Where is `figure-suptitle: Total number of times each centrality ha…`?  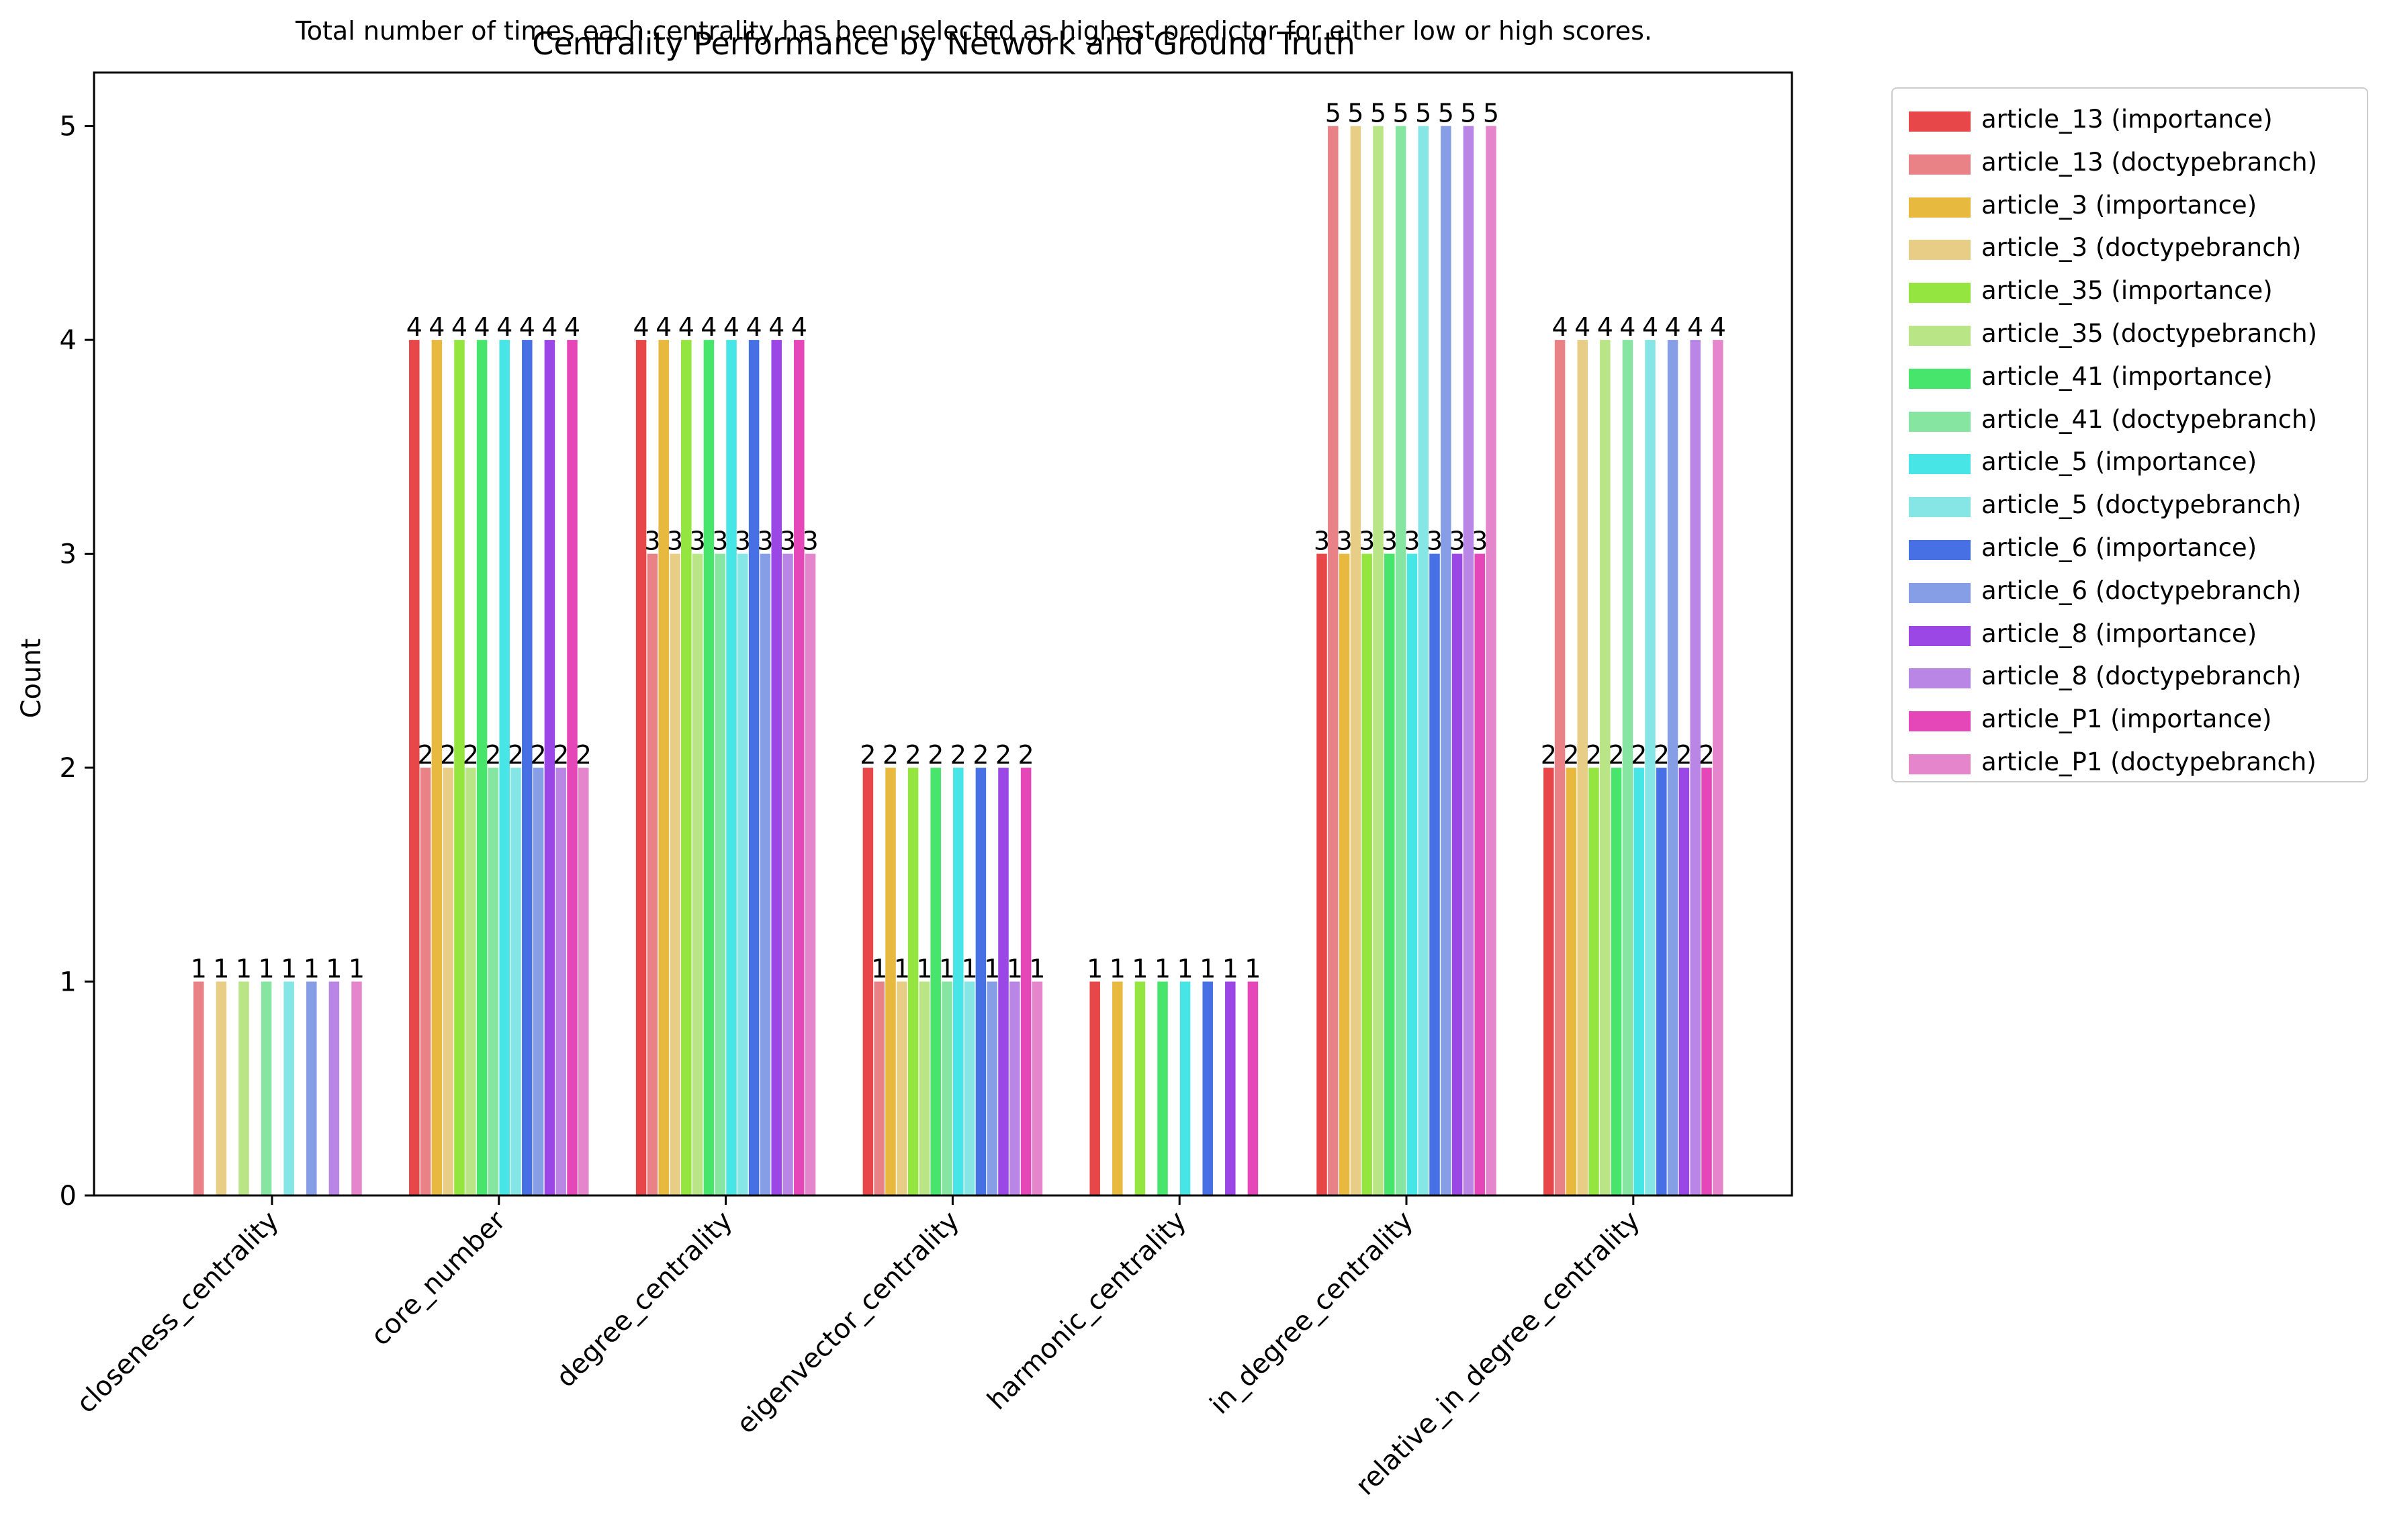
figure-suptitle: Total number of times each centrality ha… is located at coordinates (974, 31).